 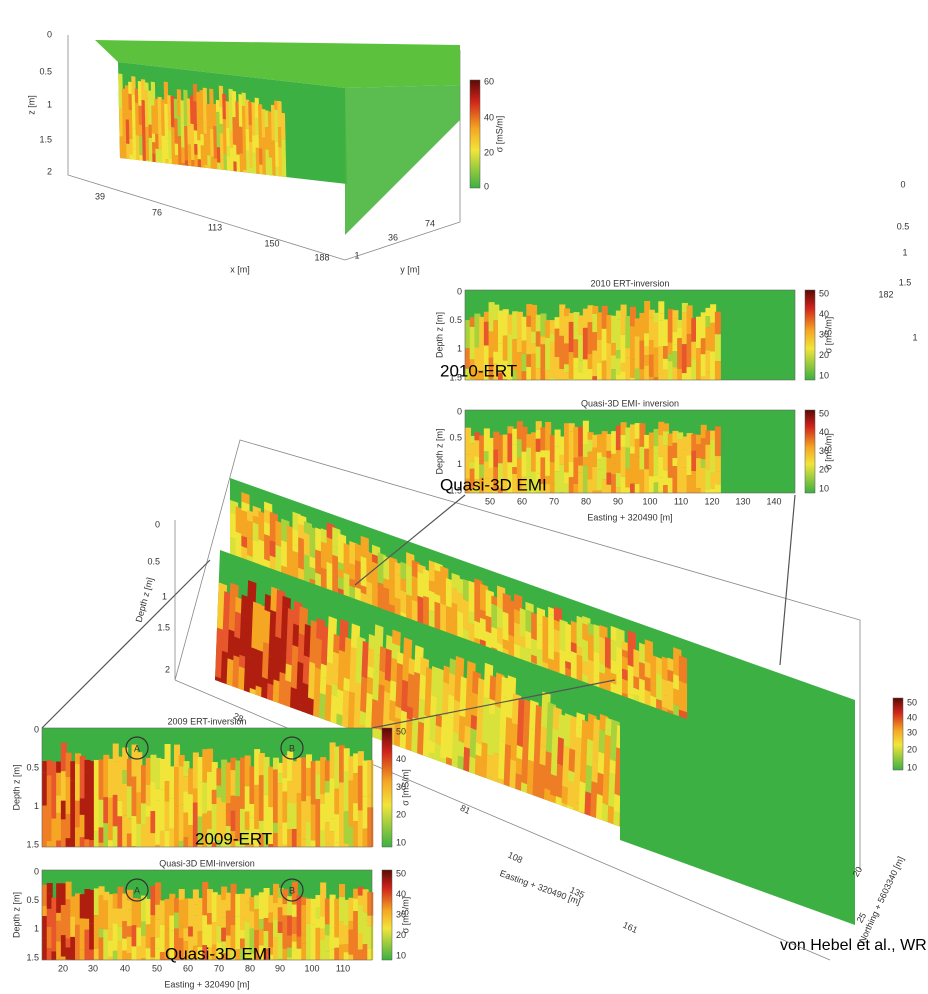 I want to click on tick-label: 50, so click(x=157, y=968).